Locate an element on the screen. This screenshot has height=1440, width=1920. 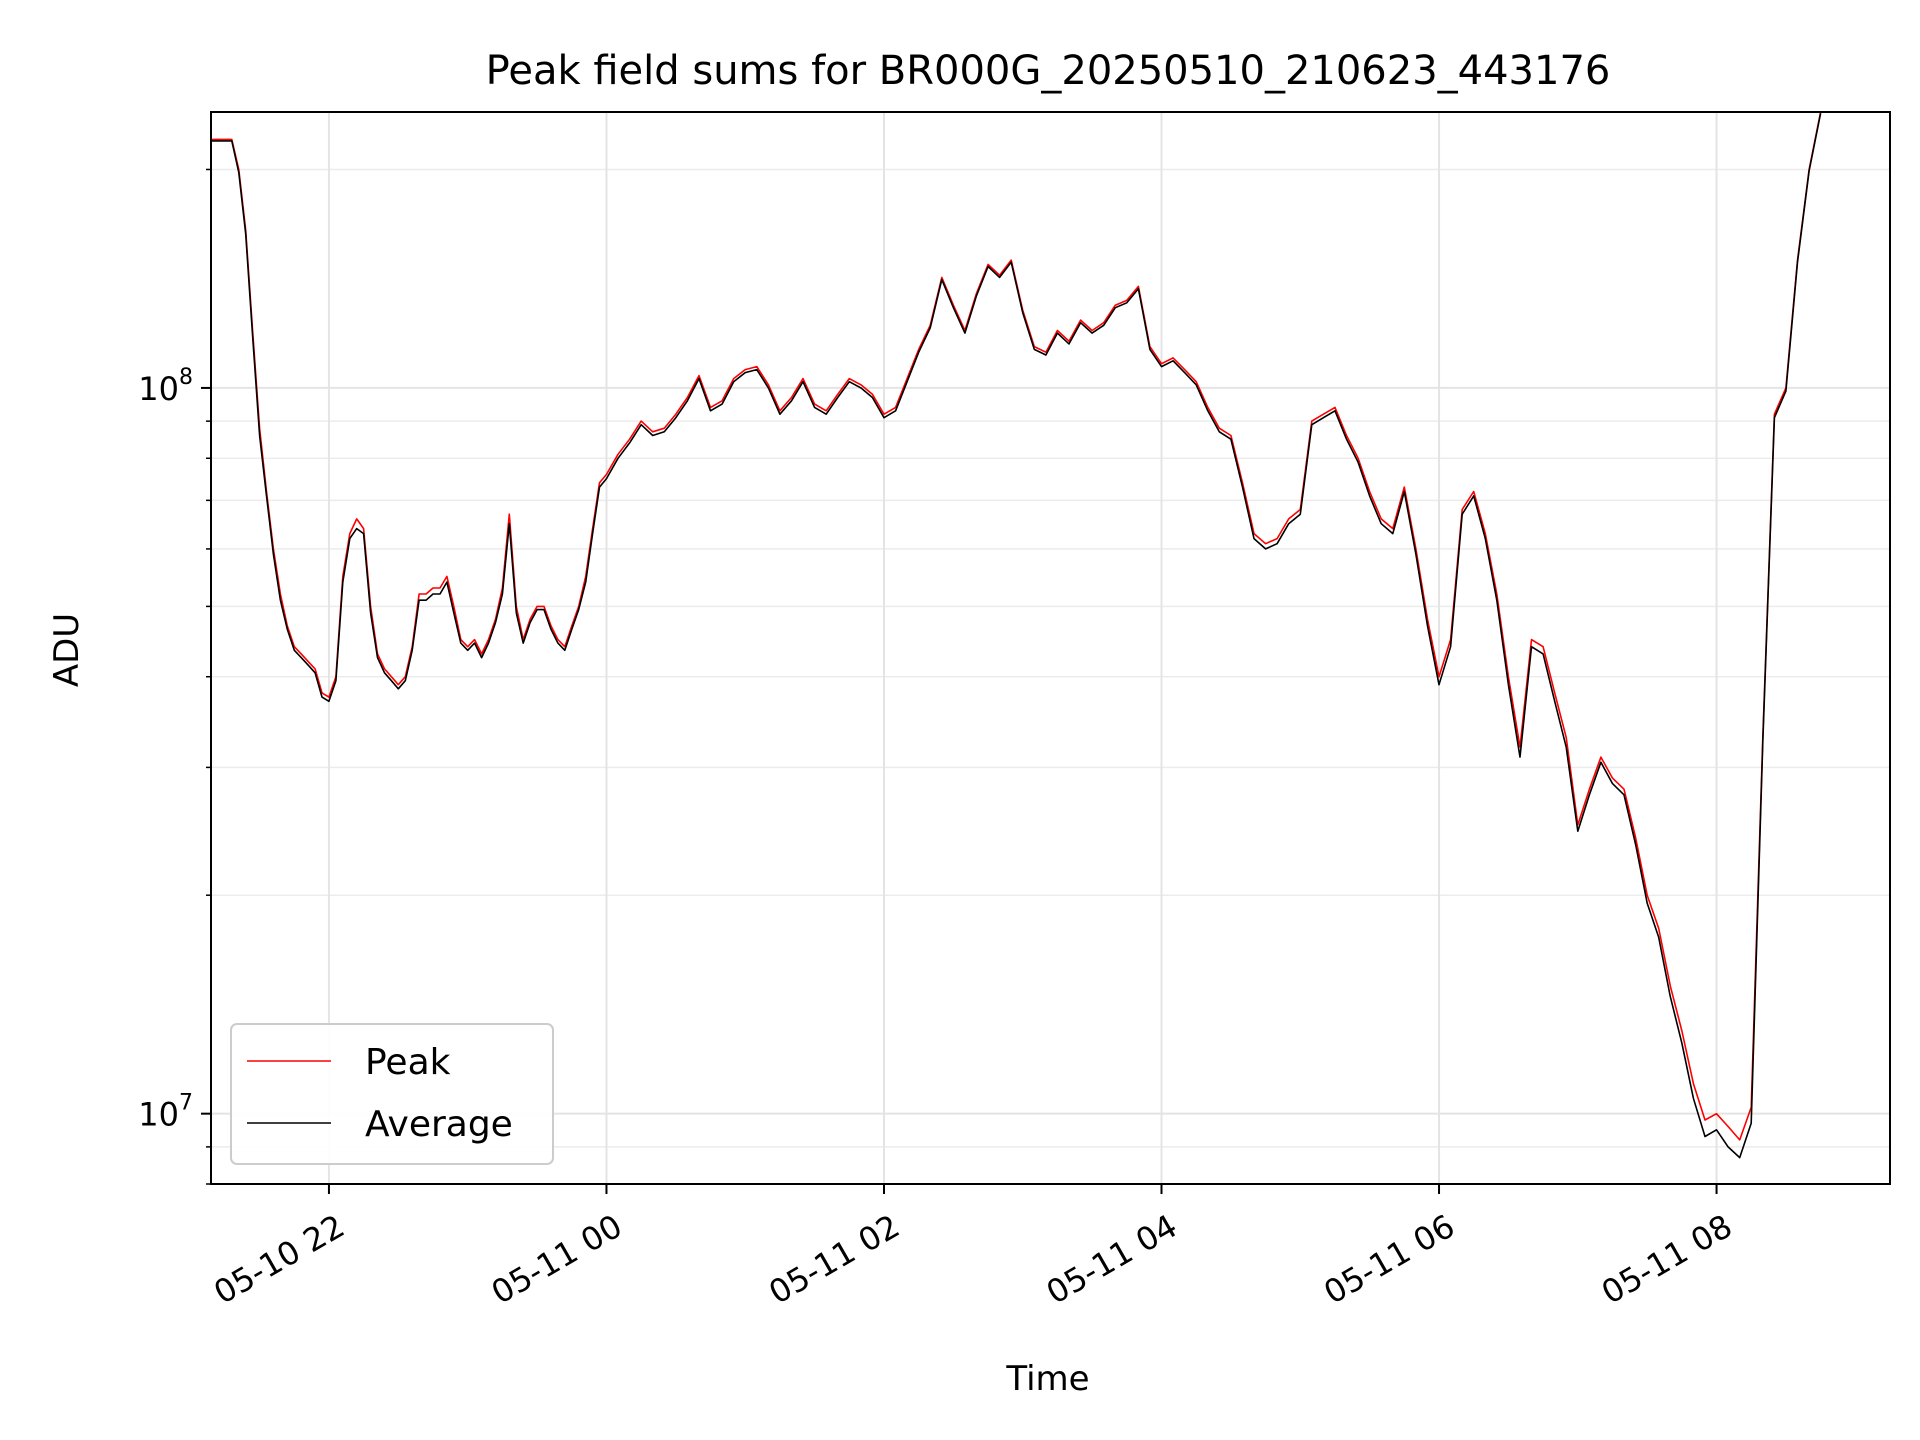
y-tick-label: 10⁸ is located at coordinates (165, 386).